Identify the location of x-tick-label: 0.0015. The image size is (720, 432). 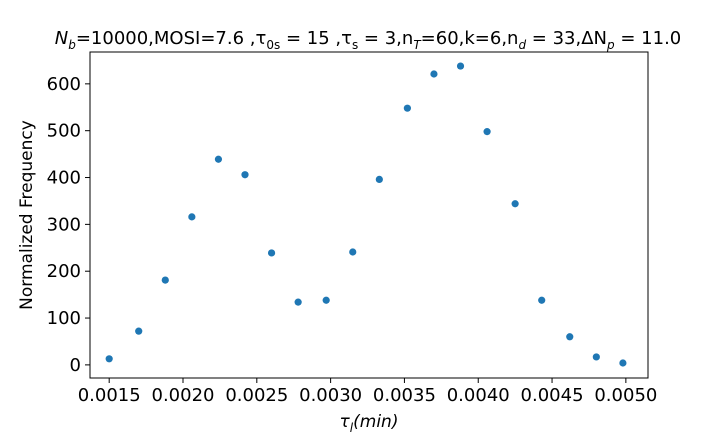
(109, 395).